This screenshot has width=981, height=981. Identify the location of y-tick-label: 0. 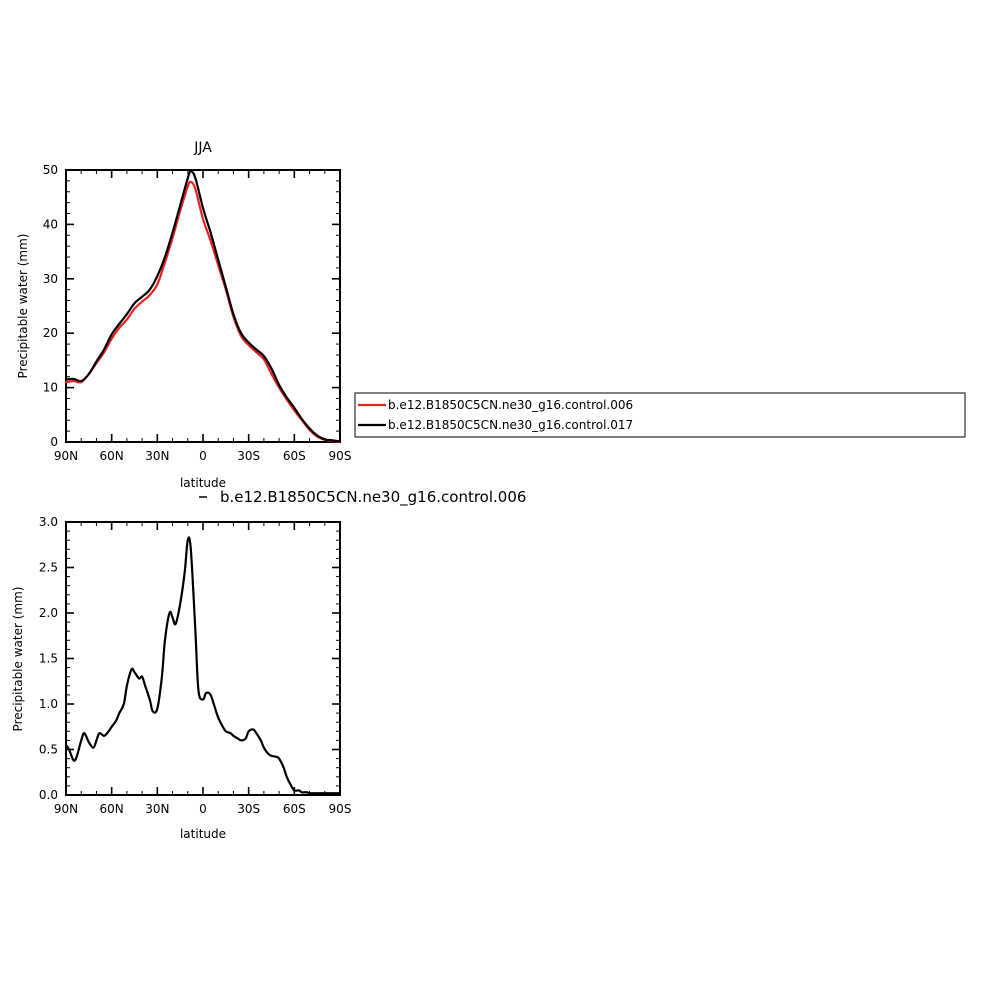
(54, 442).